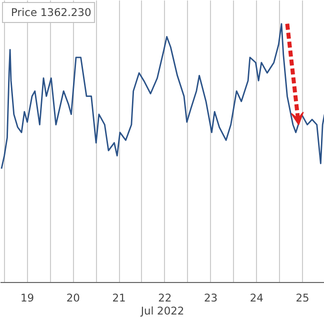 Image resolution: width=324 pixels, height=320 pixels. Describe the element at coordinates (257, 298) in the screenshot. I see `x-tick-label: 24` at that location.